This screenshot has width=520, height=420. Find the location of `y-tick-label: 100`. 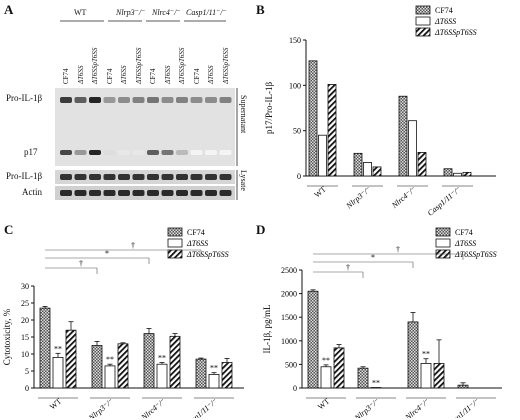

y-tick-label: 100 is located at coordinates (295, 85).